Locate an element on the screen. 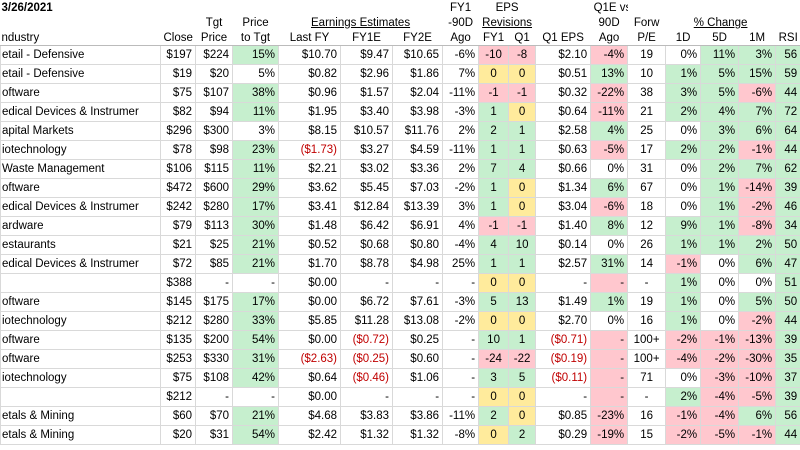 This screenshot has width=800, height=450. cell: $70 is located at coordinates (214, 416).